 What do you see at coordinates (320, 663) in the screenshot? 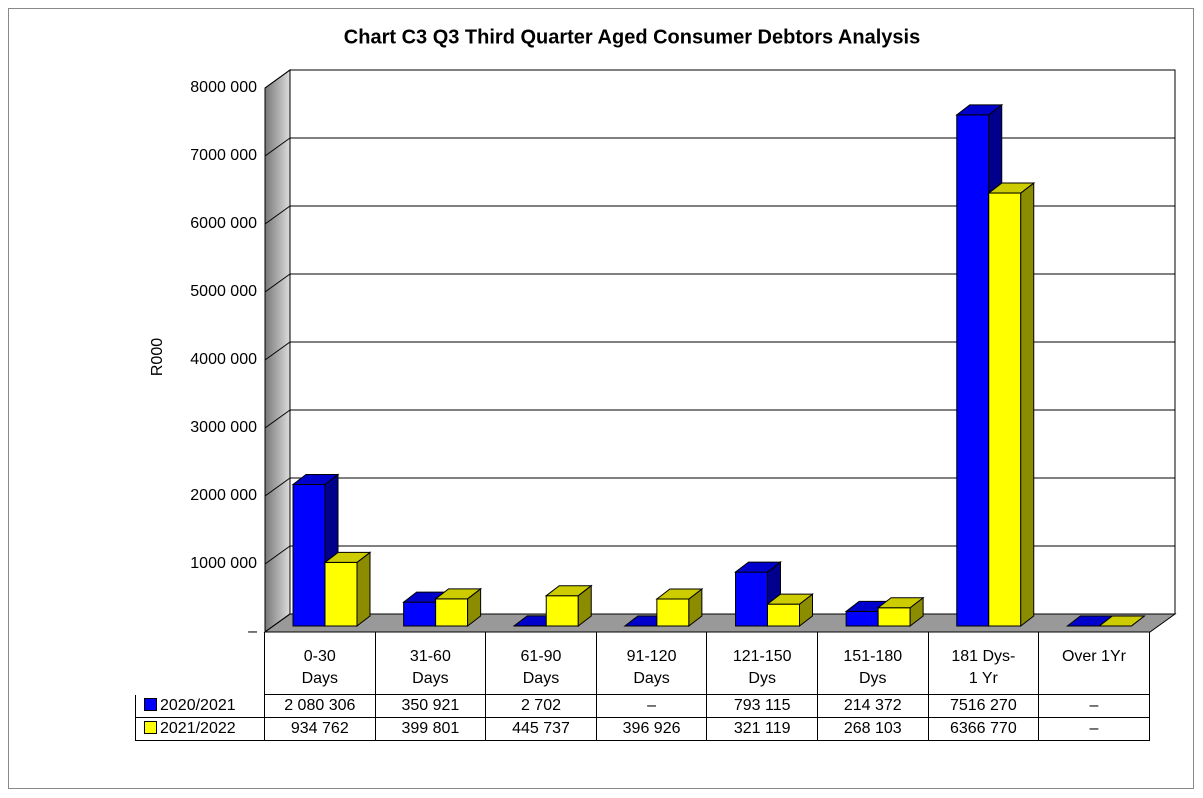
I see `x-tick-label: 0-30 Days` at bounding box center [320, 663].